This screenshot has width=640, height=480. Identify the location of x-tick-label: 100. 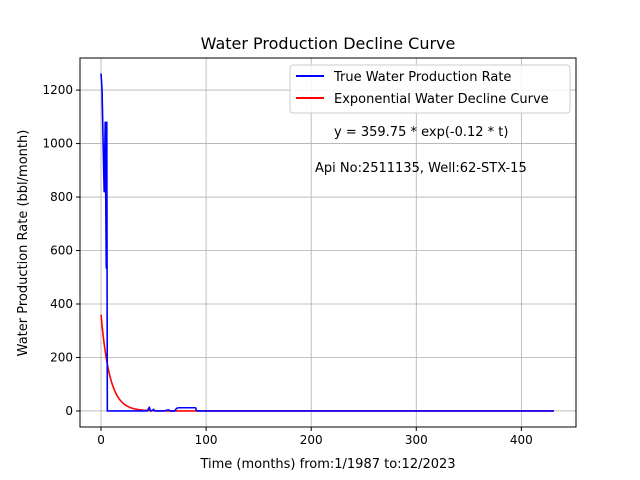
(206, 440).